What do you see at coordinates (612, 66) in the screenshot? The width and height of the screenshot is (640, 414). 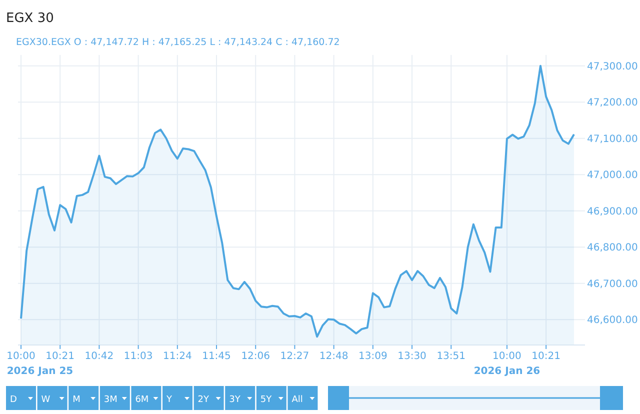 I see `y-tick-label: 47,300.00` at bounding box center [612, 66].